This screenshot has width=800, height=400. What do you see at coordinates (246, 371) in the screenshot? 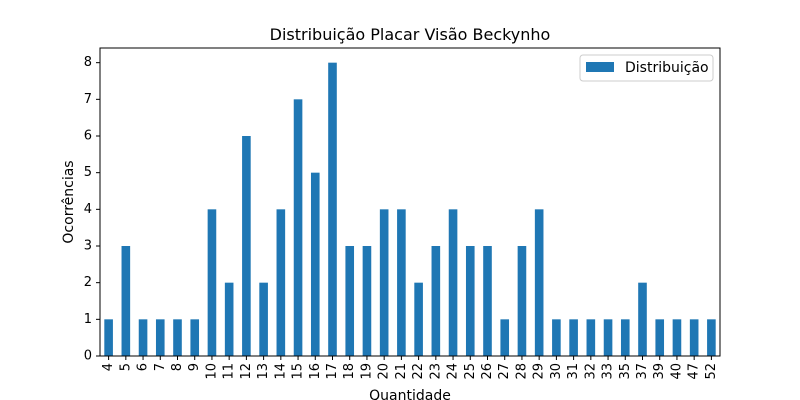
I see `x-tick-label: 12` at bounding box center [246, 371].